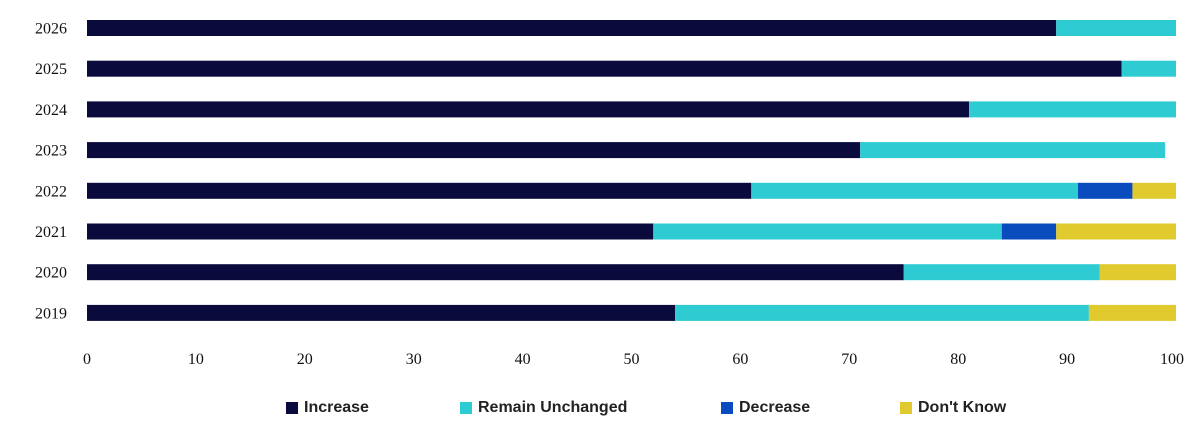 The height and width of the screenshot is (436, 1200). I want to click on legend-item-remain-unchanged: Remain Unchanged, so click(543, 408).